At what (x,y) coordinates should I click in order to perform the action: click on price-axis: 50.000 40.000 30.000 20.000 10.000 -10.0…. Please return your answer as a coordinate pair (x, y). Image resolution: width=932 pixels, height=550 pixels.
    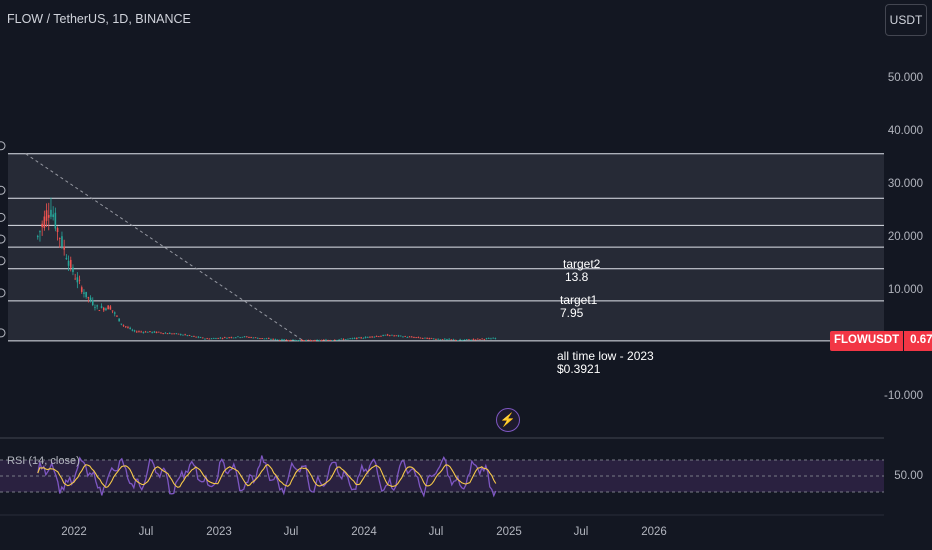
    Looking at the image, I should click on (908, 219).